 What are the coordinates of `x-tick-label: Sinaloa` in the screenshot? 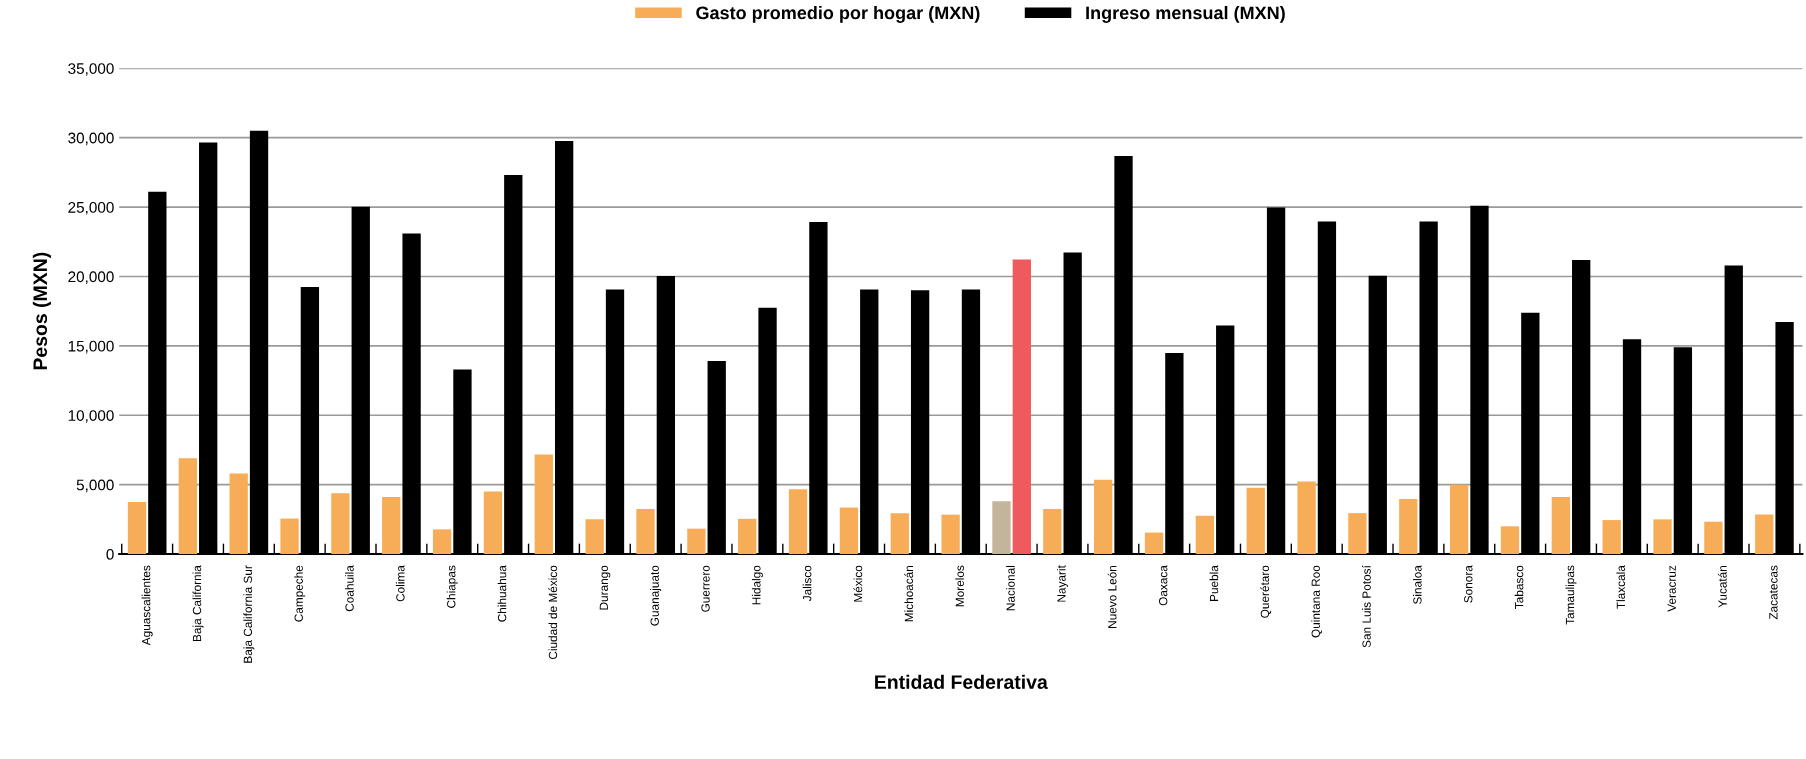 It's located at (1417, 585).